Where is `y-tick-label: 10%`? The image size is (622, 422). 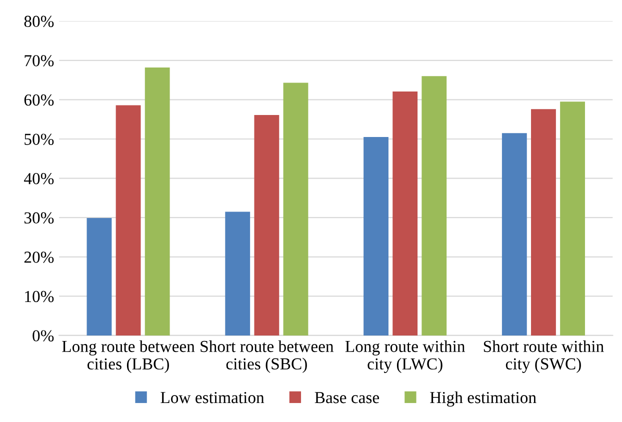
y-tick-label: 10% is located at coordinates (39, 296).